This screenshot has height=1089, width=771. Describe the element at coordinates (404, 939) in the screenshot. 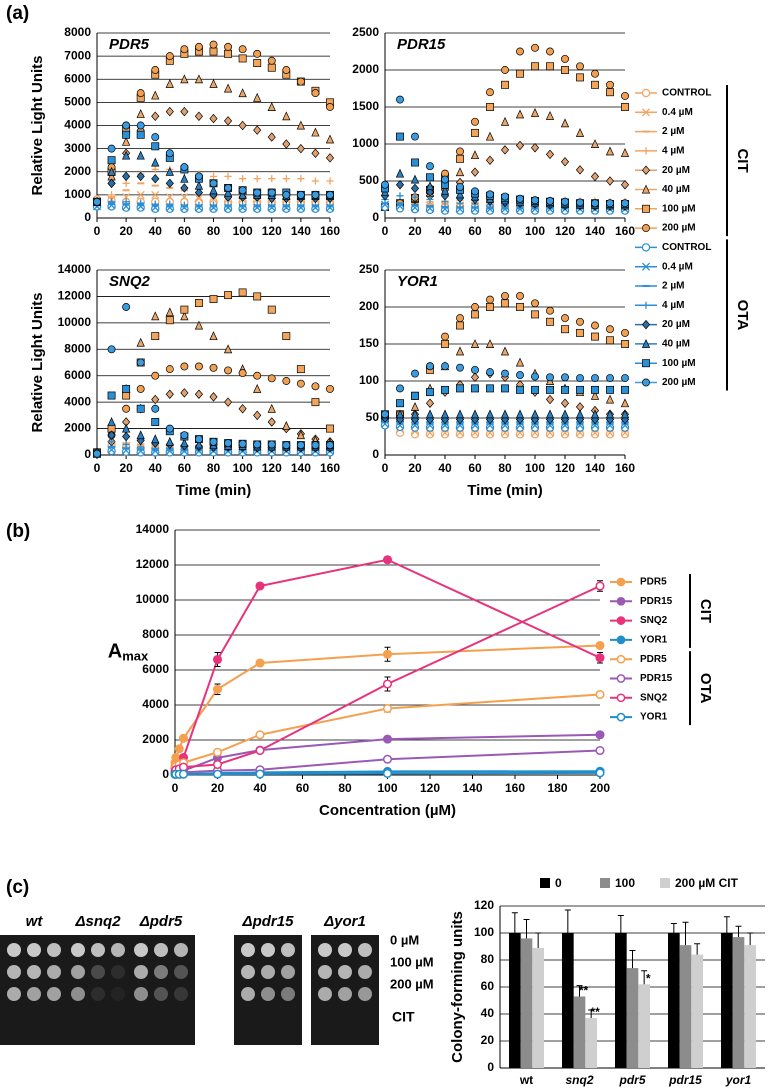

I see `concentration-label: 0 µM` at that location.